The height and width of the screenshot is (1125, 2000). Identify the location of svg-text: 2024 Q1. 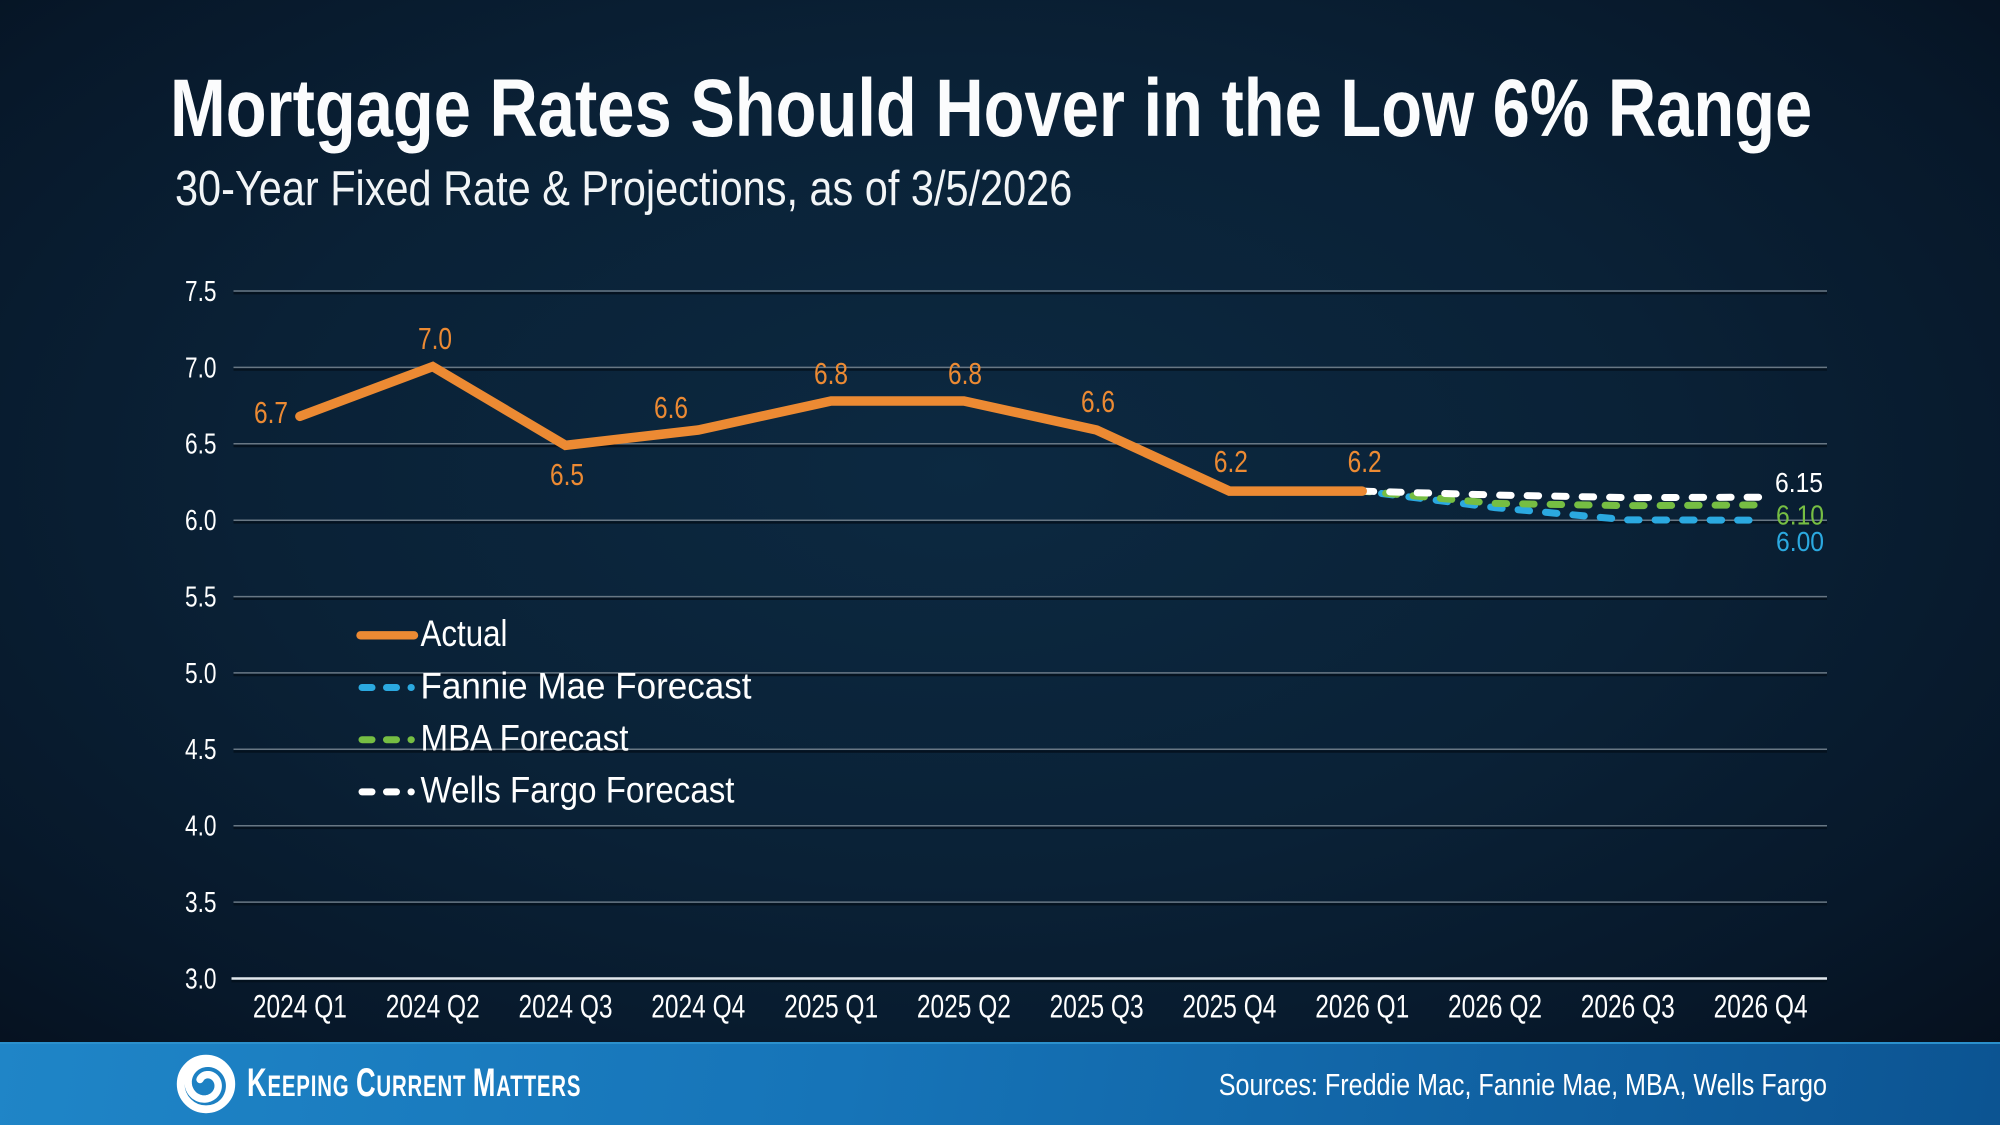
(300, 1007).